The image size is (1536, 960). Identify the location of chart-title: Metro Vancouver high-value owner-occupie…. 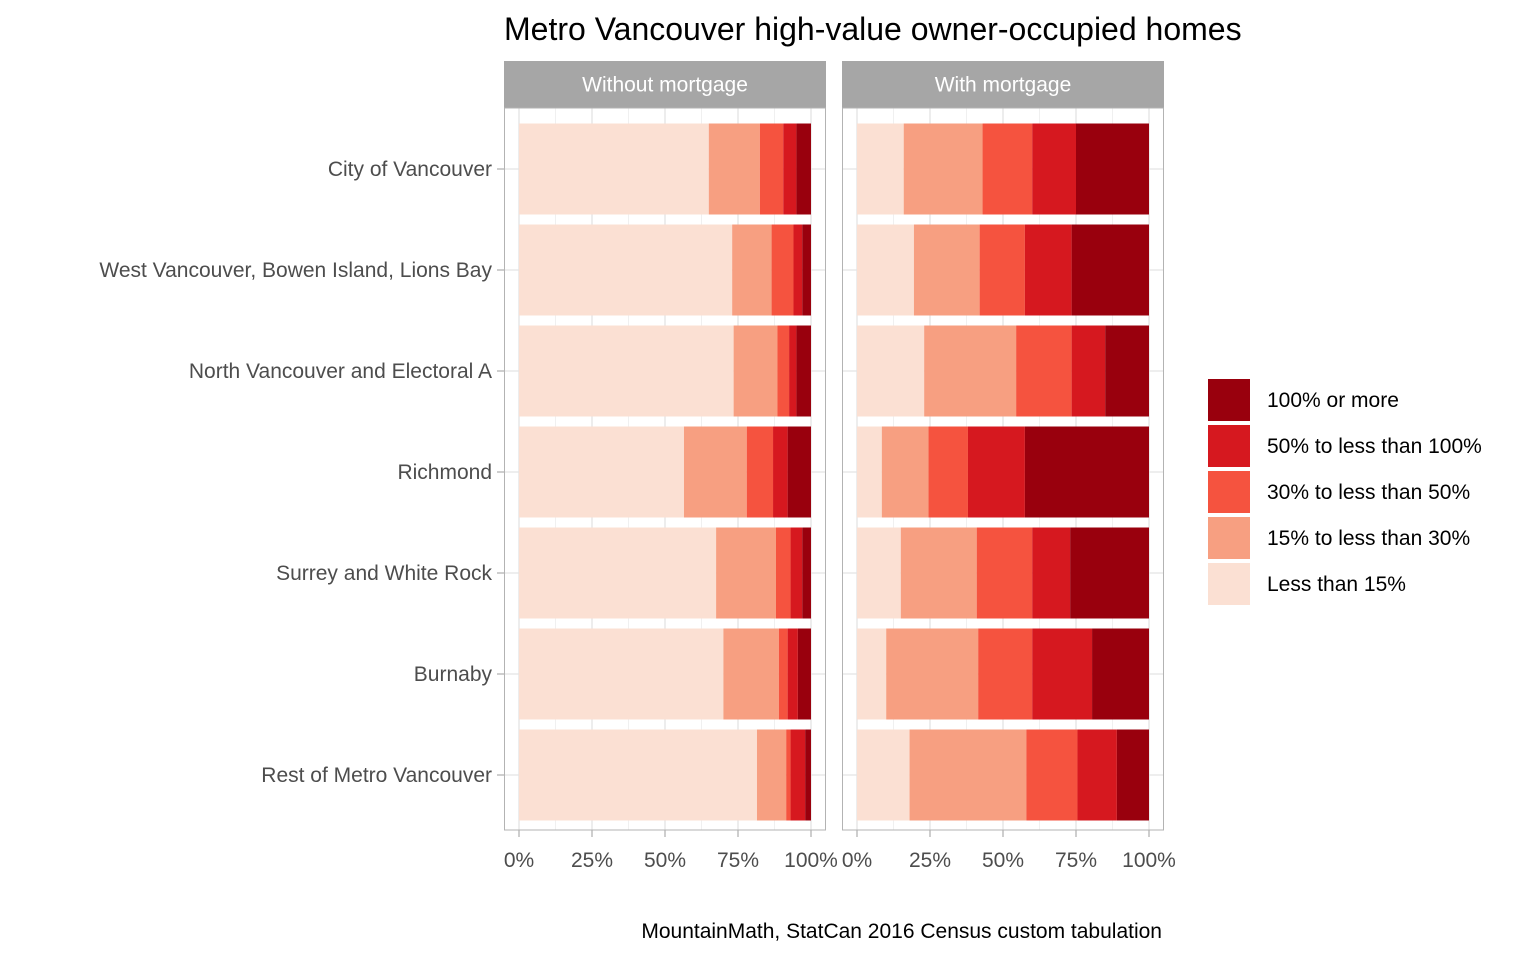
(873, 29).